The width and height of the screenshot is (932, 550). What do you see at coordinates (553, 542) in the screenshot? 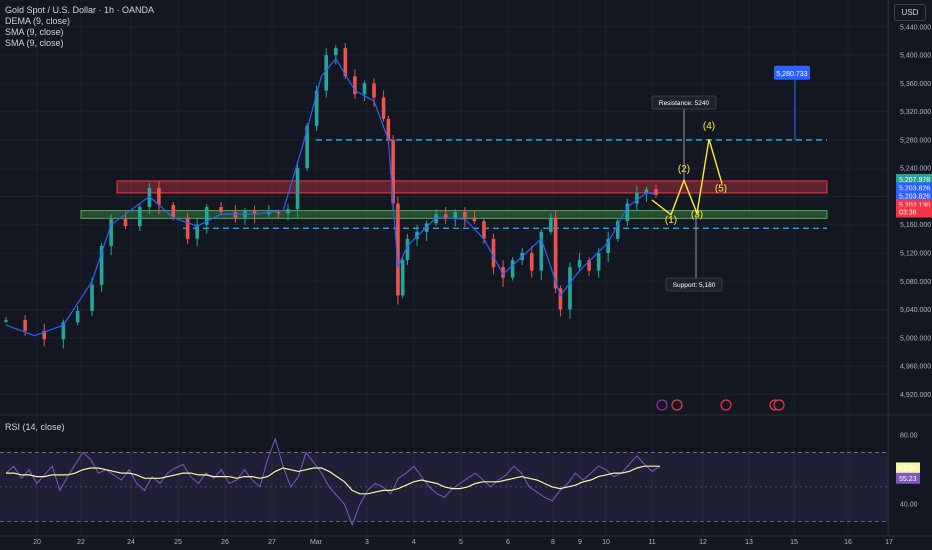
I see `time-axis-label: 8` at bounding box center [553, 542].